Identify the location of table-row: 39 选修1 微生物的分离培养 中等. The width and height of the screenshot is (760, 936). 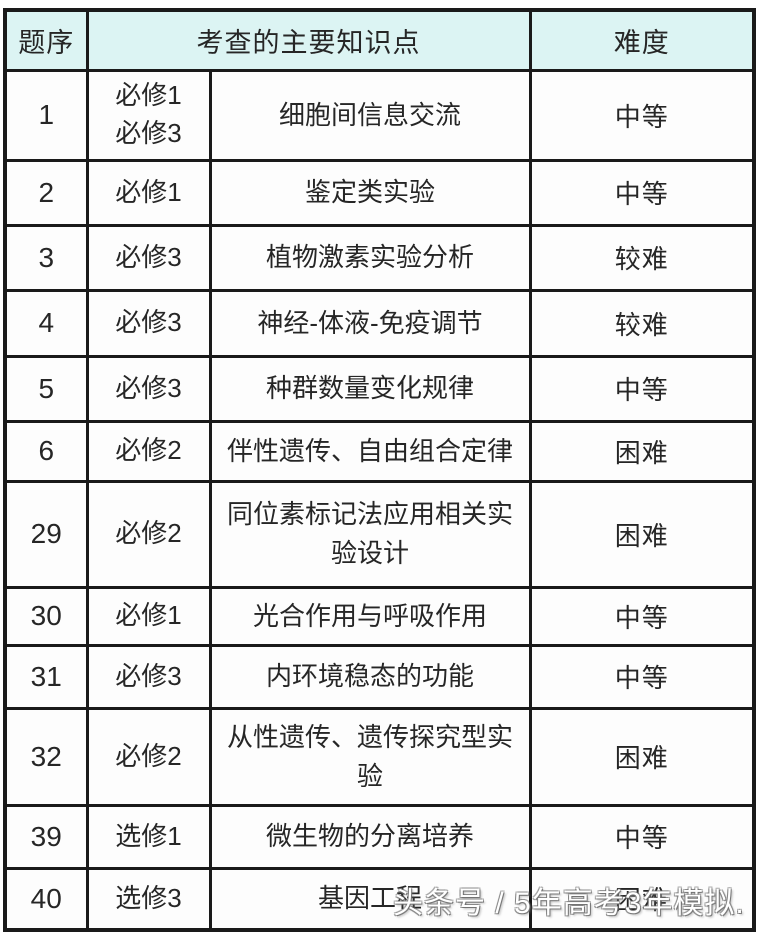
(379, 836).